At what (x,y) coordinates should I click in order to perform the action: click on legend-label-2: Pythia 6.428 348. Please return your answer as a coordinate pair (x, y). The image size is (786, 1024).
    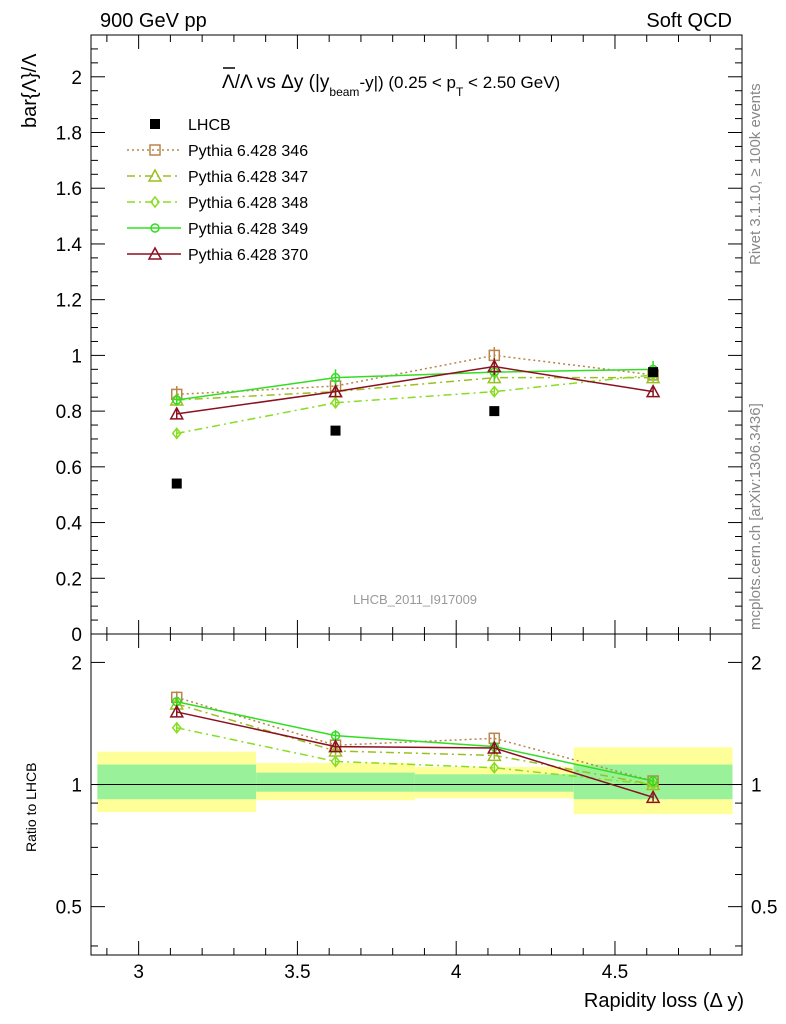
    Looking at the image, I should click on (248, 203).